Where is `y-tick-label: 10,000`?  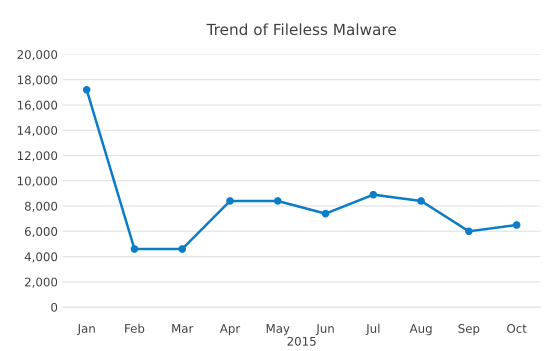 y-tick-label: 10,000 is located at coordinates (38, 181).